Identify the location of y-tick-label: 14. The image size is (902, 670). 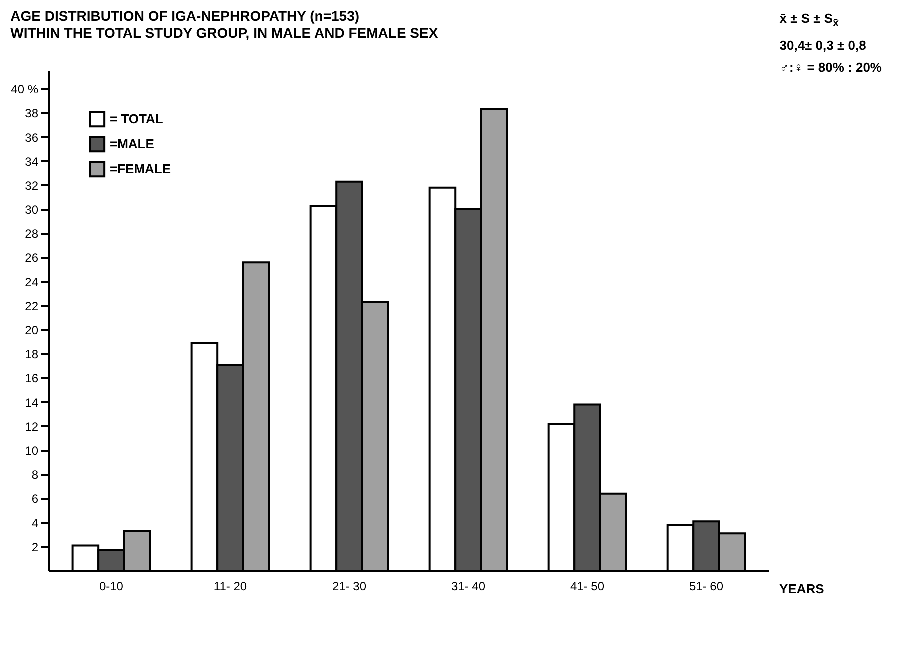
(32, 403).